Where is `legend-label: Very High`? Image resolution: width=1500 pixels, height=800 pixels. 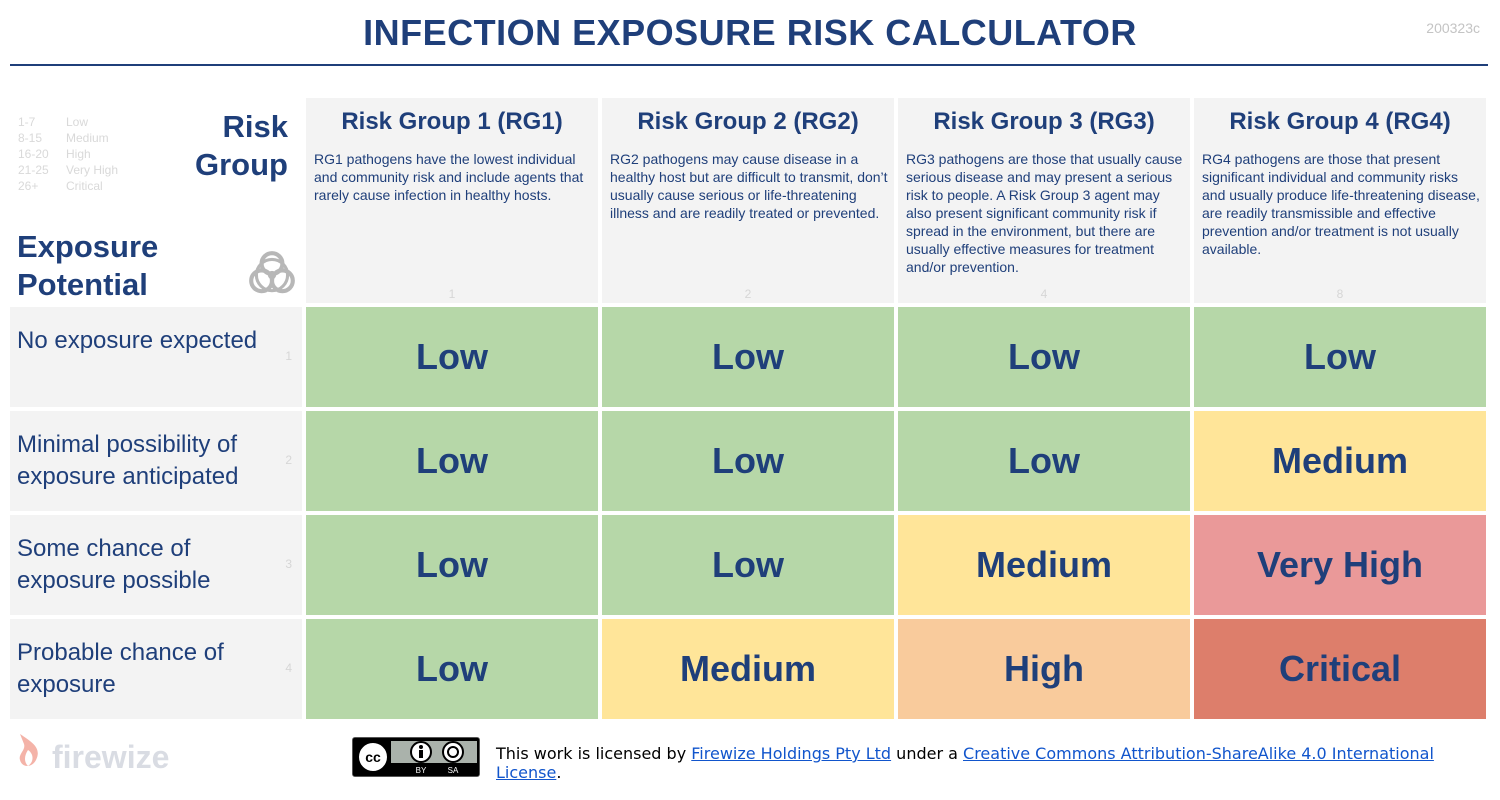 legend-label: Very High is located at coordinates (92, 170).